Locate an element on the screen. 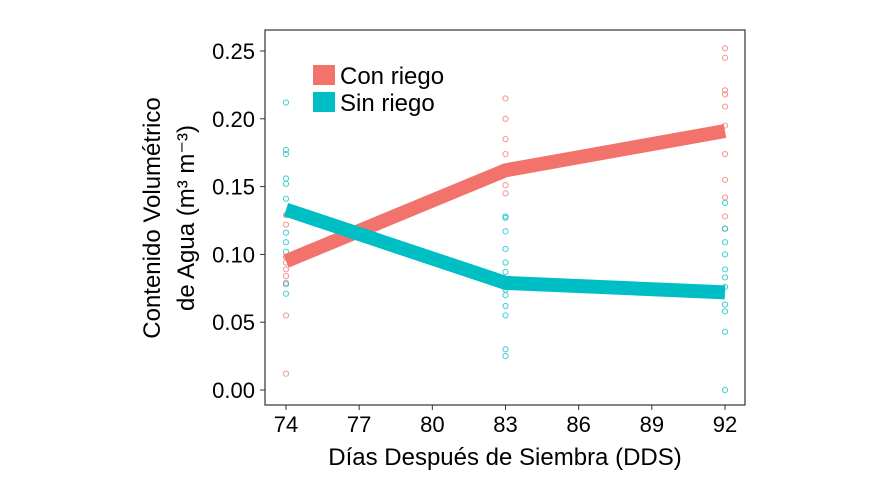 This screenshot has height=500, width=875. series-line-sin-riego is located at coordinates (504, 251).